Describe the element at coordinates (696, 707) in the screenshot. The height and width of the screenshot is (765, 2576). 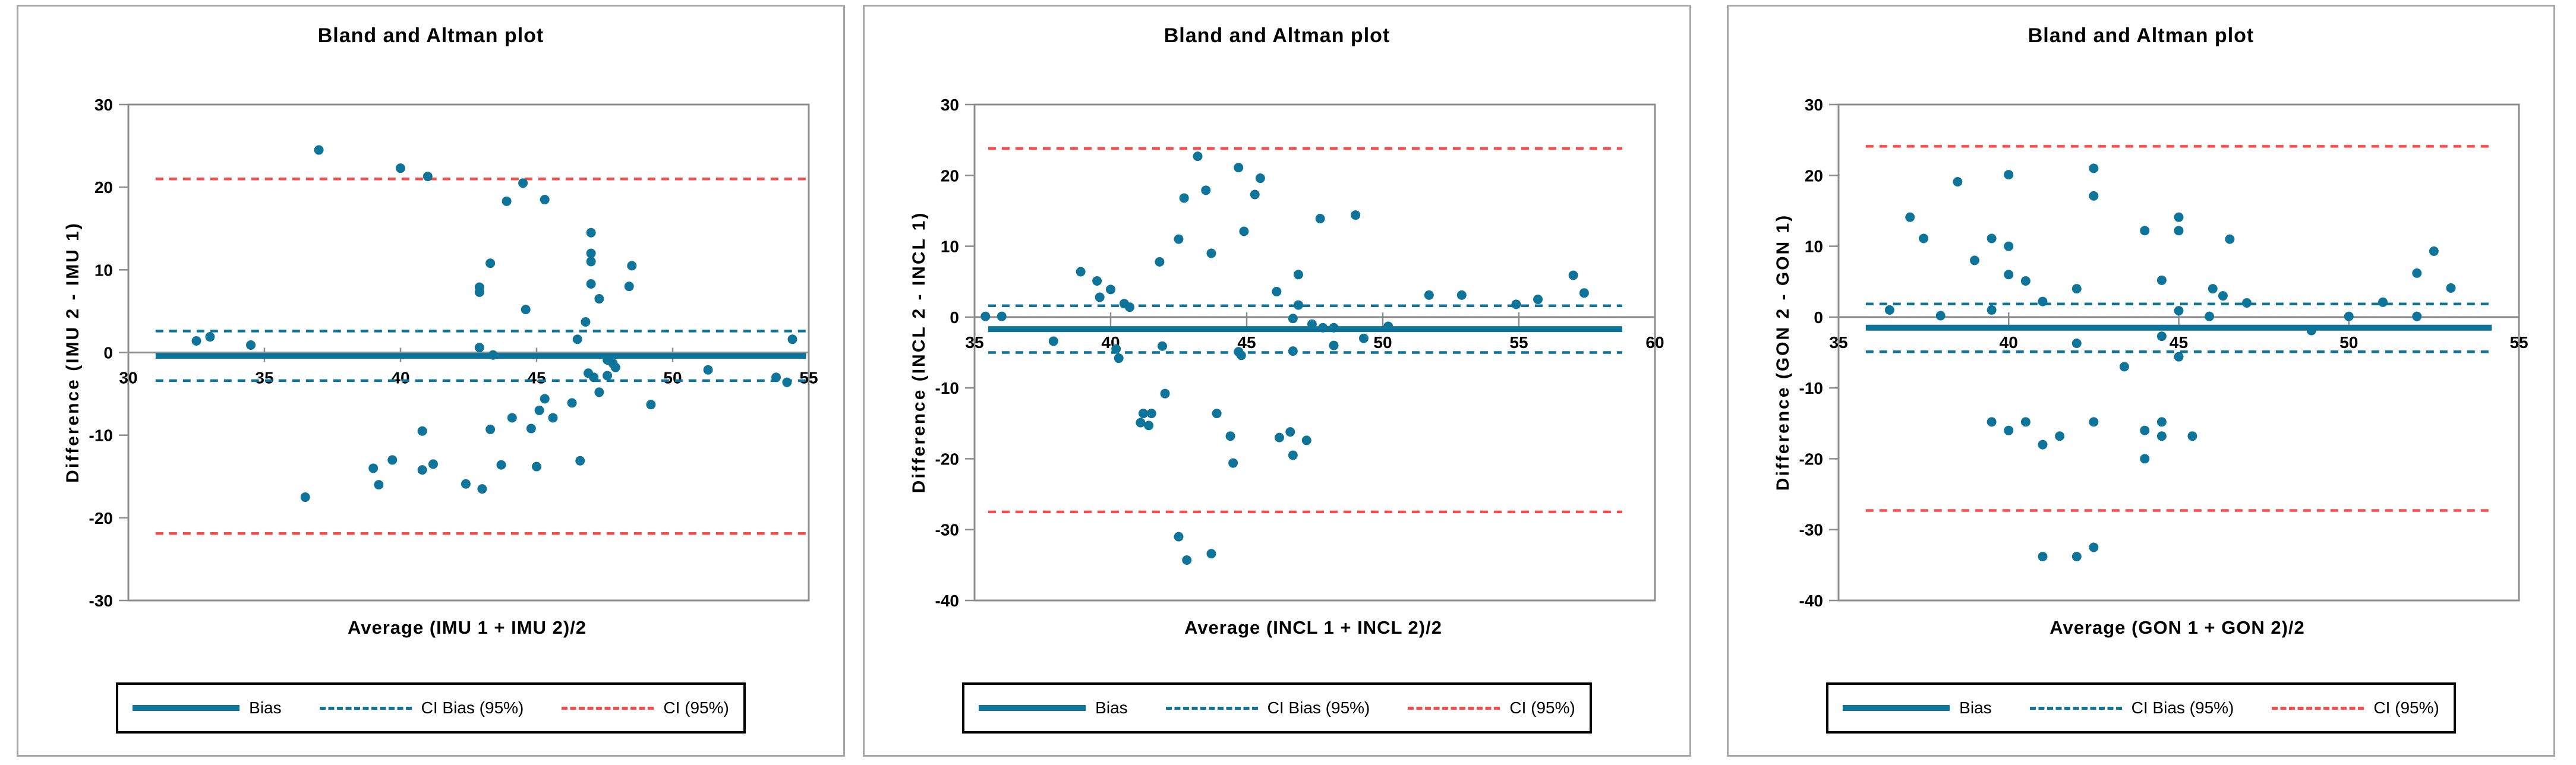
I see `legend-label: CI (95%)` at that location.